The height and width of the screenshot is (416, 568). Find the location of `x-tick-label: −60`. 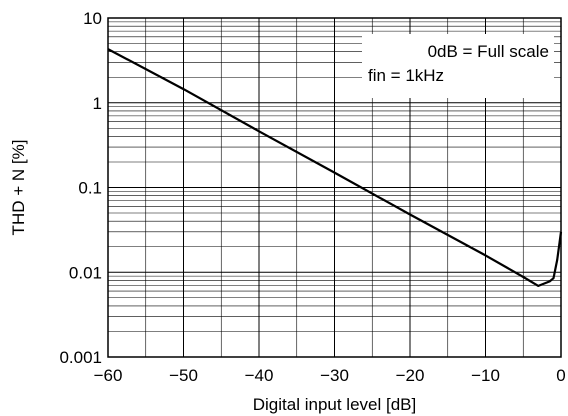

x-tick-label: −60 is located at coordinates (108, 375).